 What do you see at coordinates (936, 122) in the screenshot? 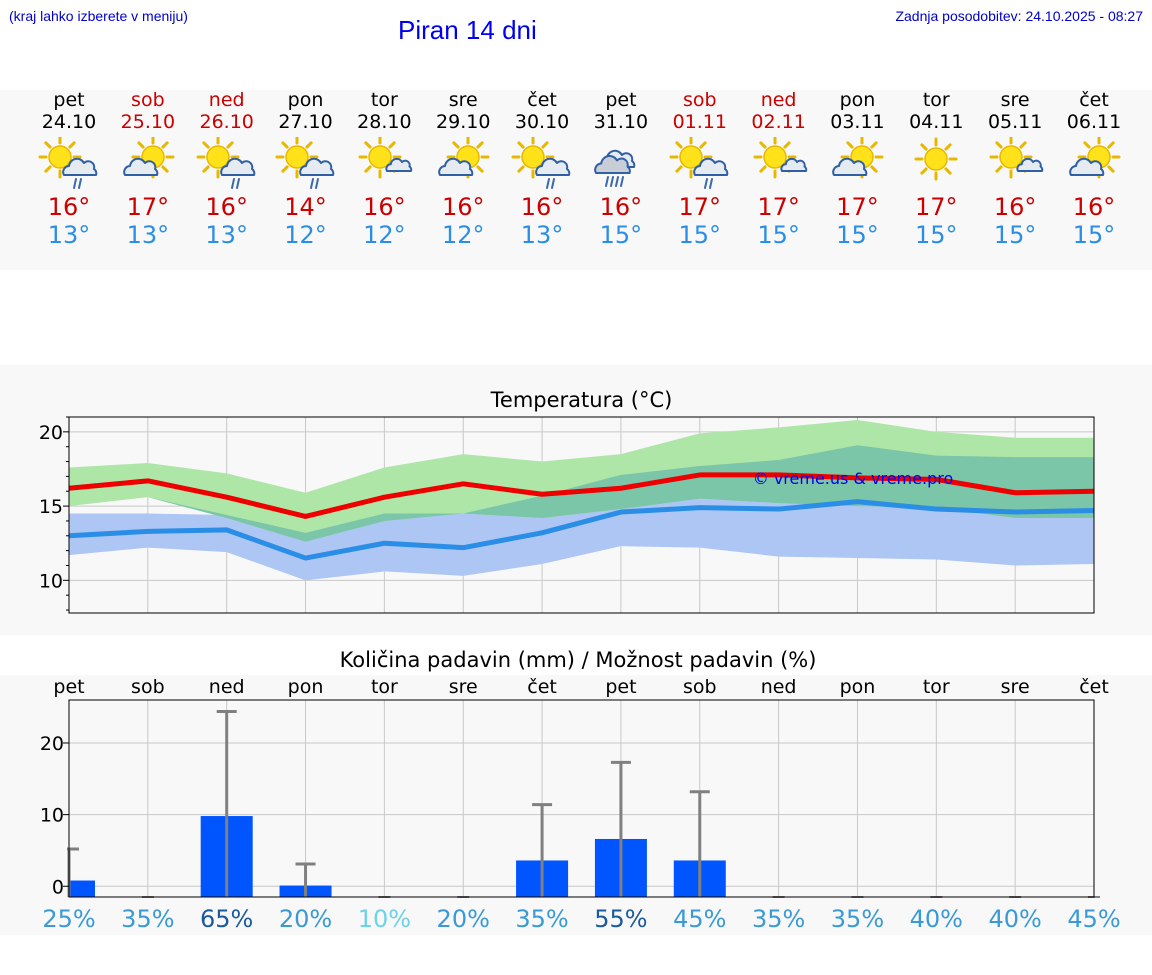
I see `day-date: 04.11` at bounding box center [936, 122].